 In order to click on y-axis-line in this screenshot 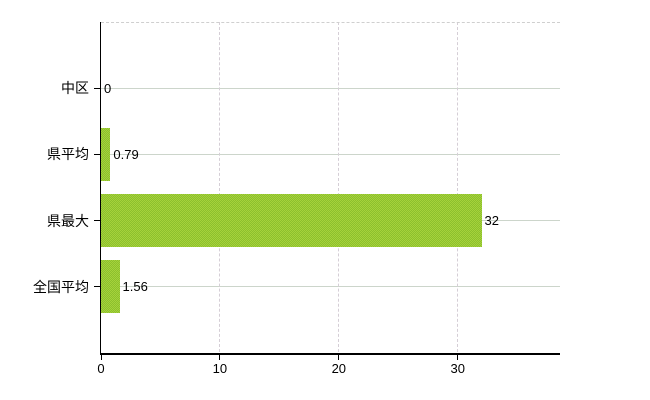, I will do `click(100, 188)`.